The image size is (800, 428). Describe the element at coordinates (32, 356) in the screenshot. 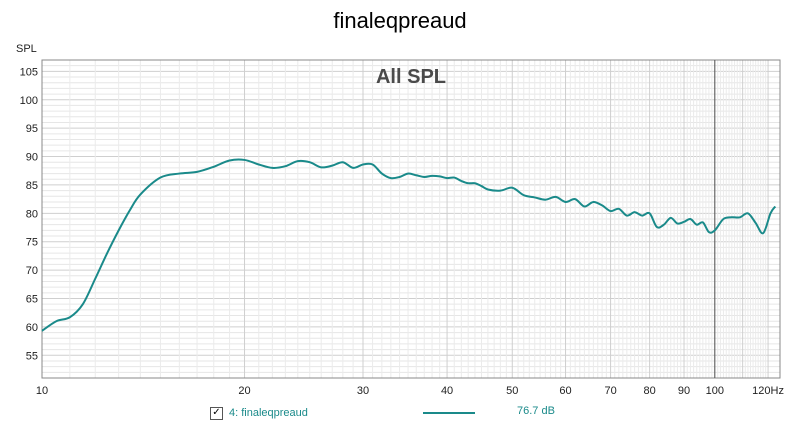

I see `y-tick-label: 55` at that location.